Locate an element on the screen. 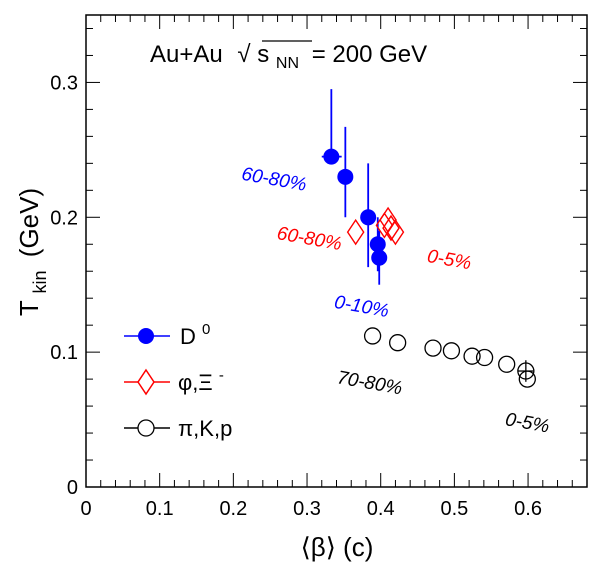  y-tick-label: 0.3 is located at coordinates (64, 83).